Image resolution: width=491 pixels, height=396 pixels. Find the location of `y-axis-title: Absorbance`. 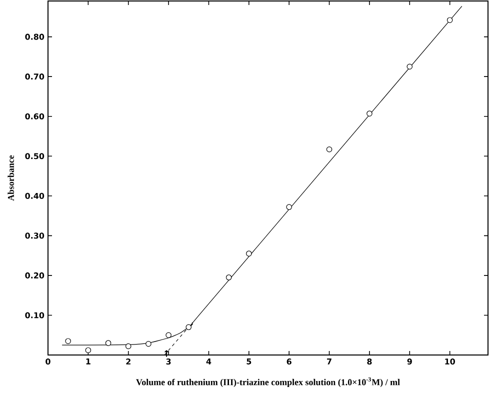

y-axis-title: Absorbance is located at coordinates (11, 178).